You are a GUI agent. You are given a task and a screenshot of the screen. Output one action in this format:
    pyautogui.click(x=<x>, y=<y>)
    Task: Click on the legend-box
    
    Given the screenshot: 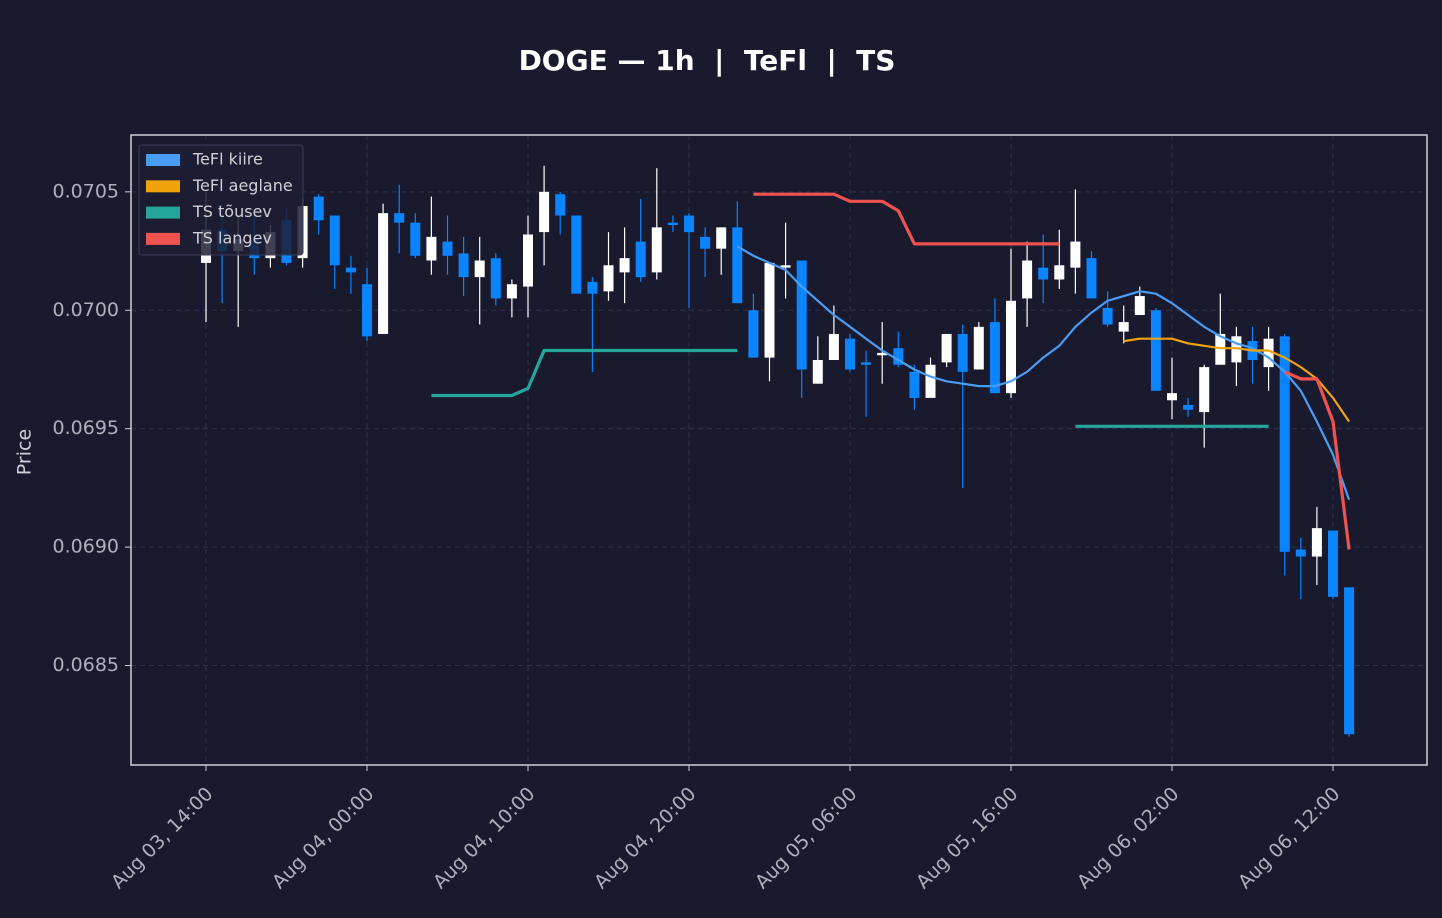 What is the action you would take?
    pyautogui.click(x=221, y=200)
    